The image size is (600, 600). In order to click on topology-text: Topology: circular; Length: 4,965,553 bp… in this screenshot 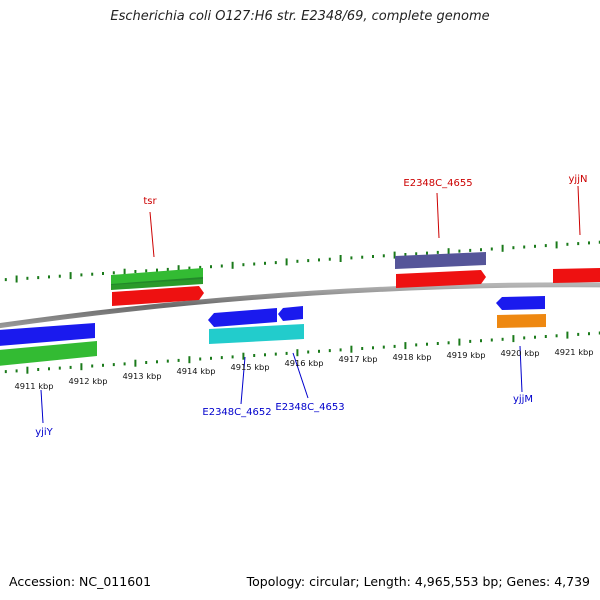, I will do `click(418, 581)`.